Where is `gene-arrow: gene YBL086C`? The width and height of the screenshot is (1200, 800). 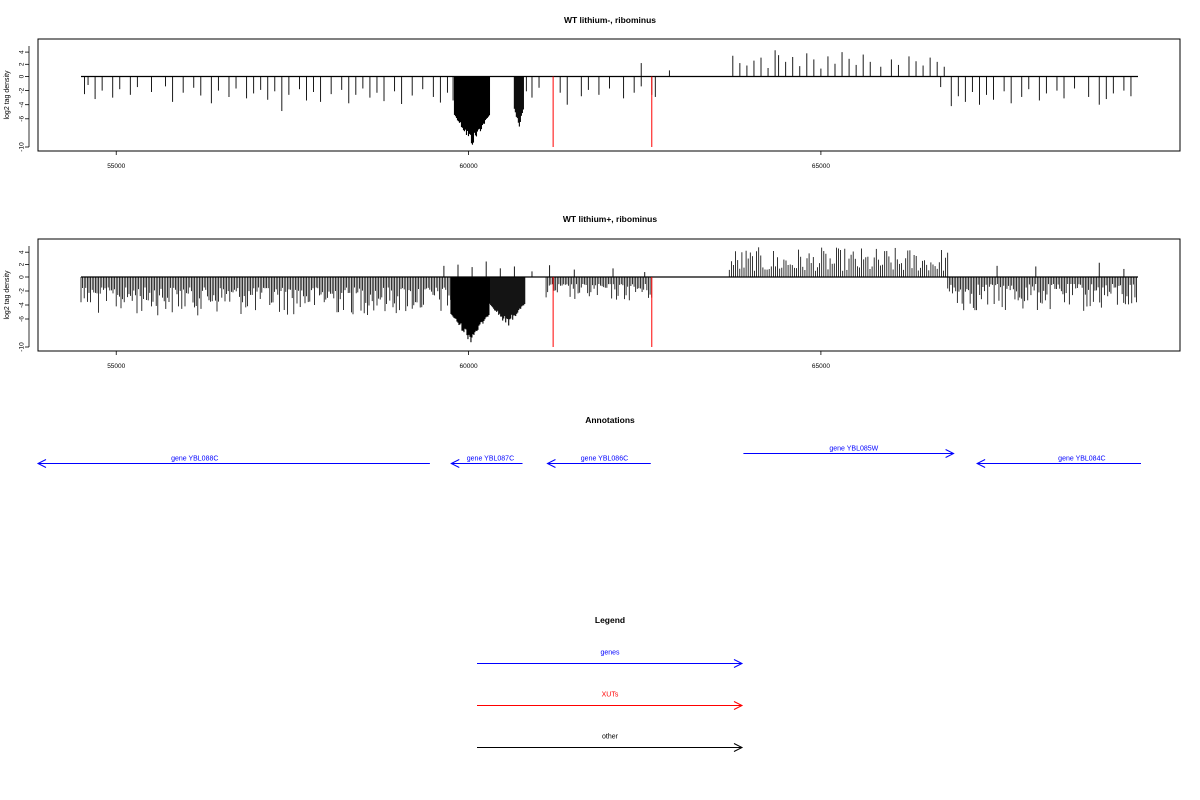 gene-arrow: gene YBL086C is located at coordinates (598, 462).